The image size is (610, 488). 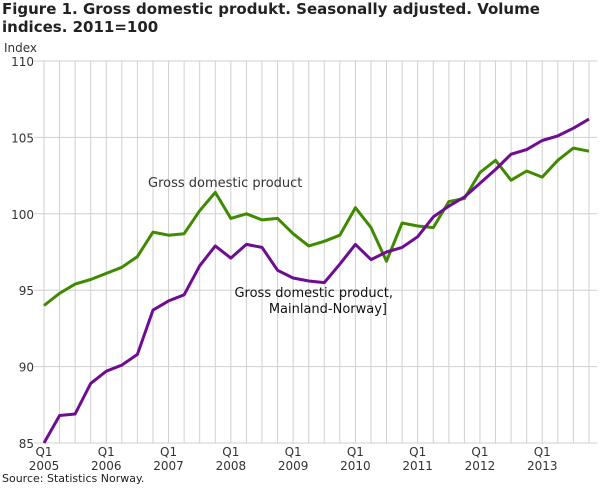 I want to click on x-tick-year: 2006, so click(x=106, y=466).